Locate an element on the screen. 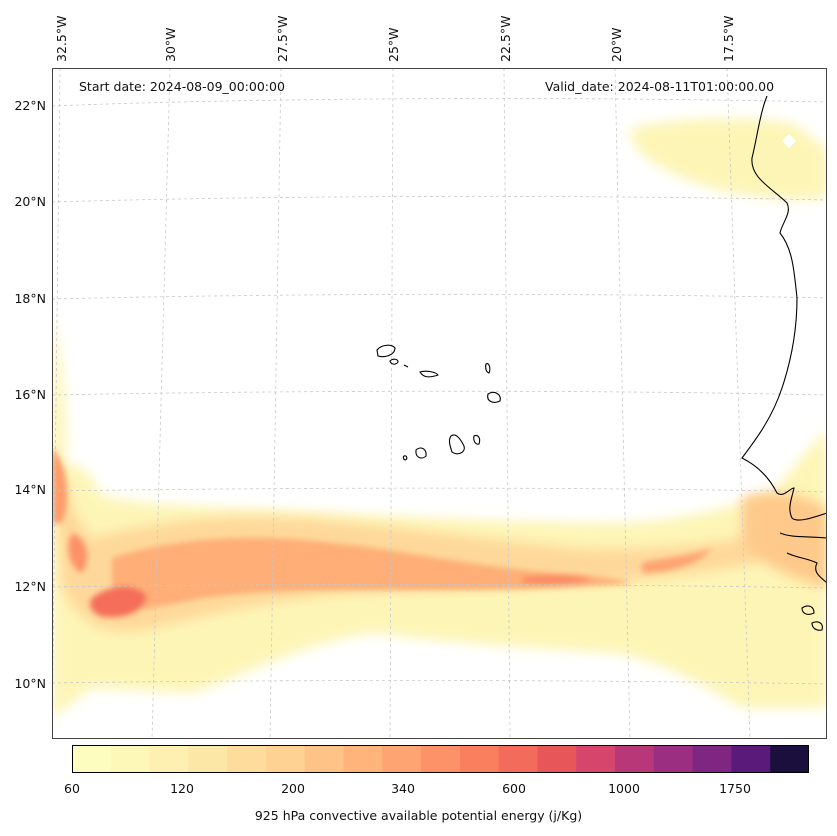 The image size is (837, 836). lon-label: 27.5°W is located at coordinates (282, 38).